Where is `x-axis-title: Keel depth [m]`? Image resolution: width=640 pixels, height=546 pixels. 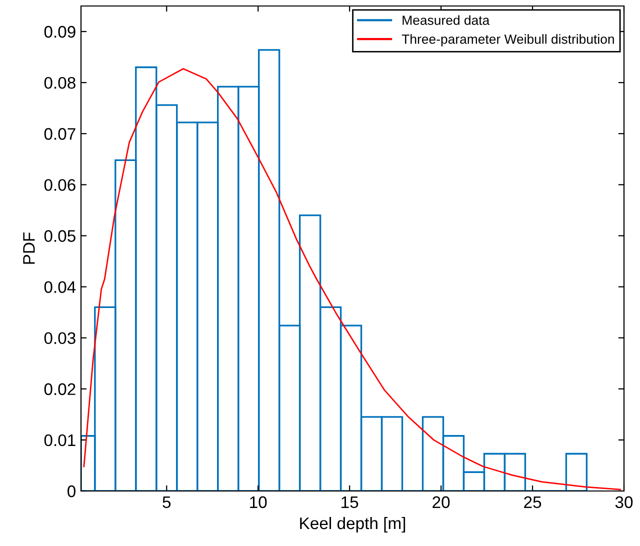
x-axis-title: Keel depth [m] is located at coordinates (353, 524).